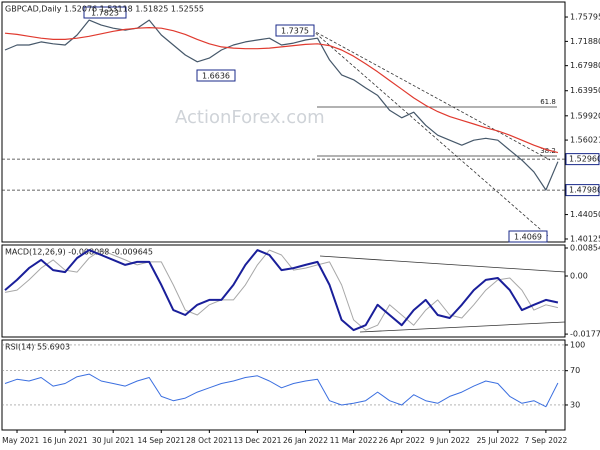 The height and width of the screenshot is (450, 600). Describe the element at coordinates (585, 115) in the screenshot. I see `y-tick-label: 1.59920` at that location.